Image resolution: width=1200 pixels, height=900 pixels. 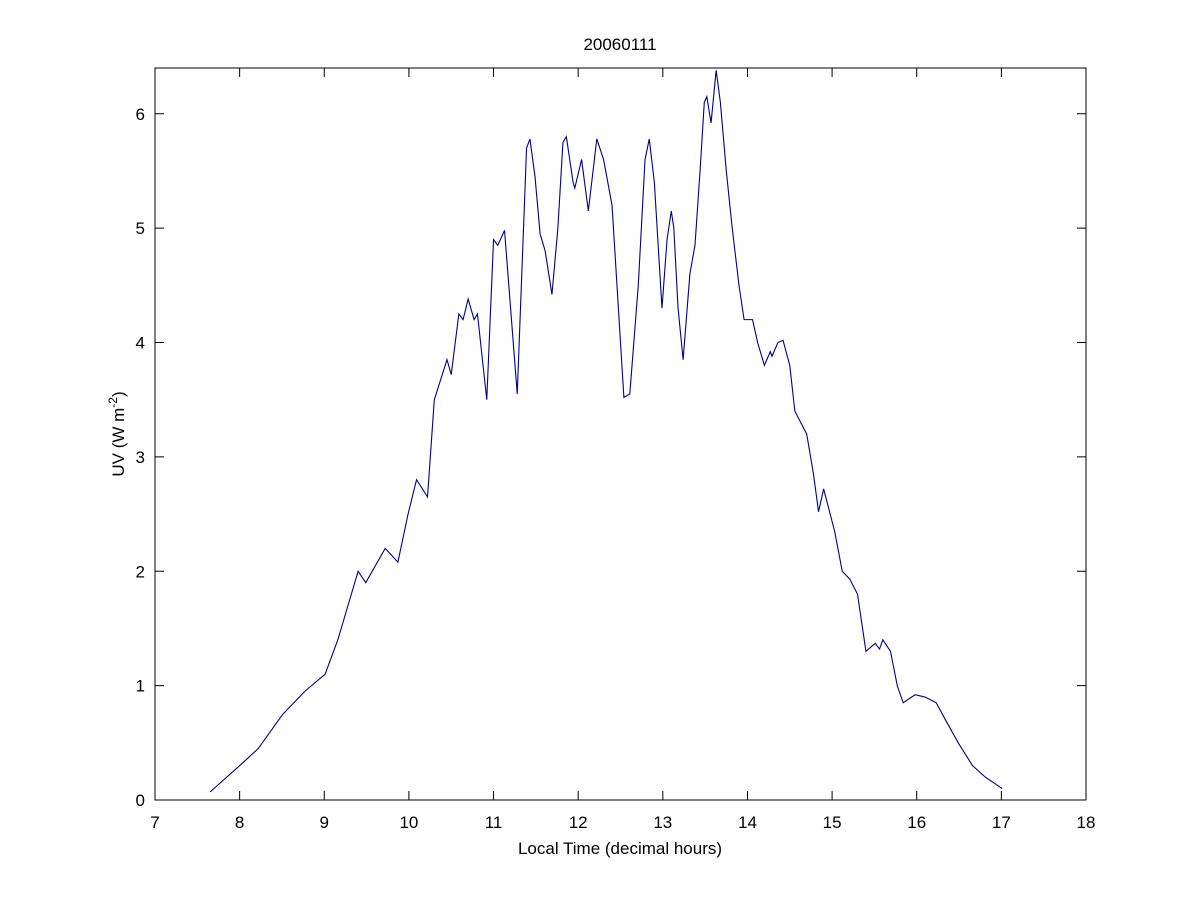 What do you see at coordinates (620, 848) in the screenshot?
I see `x-axis-label: Local Time (decimal hours)` at bounding box center [620, 848].